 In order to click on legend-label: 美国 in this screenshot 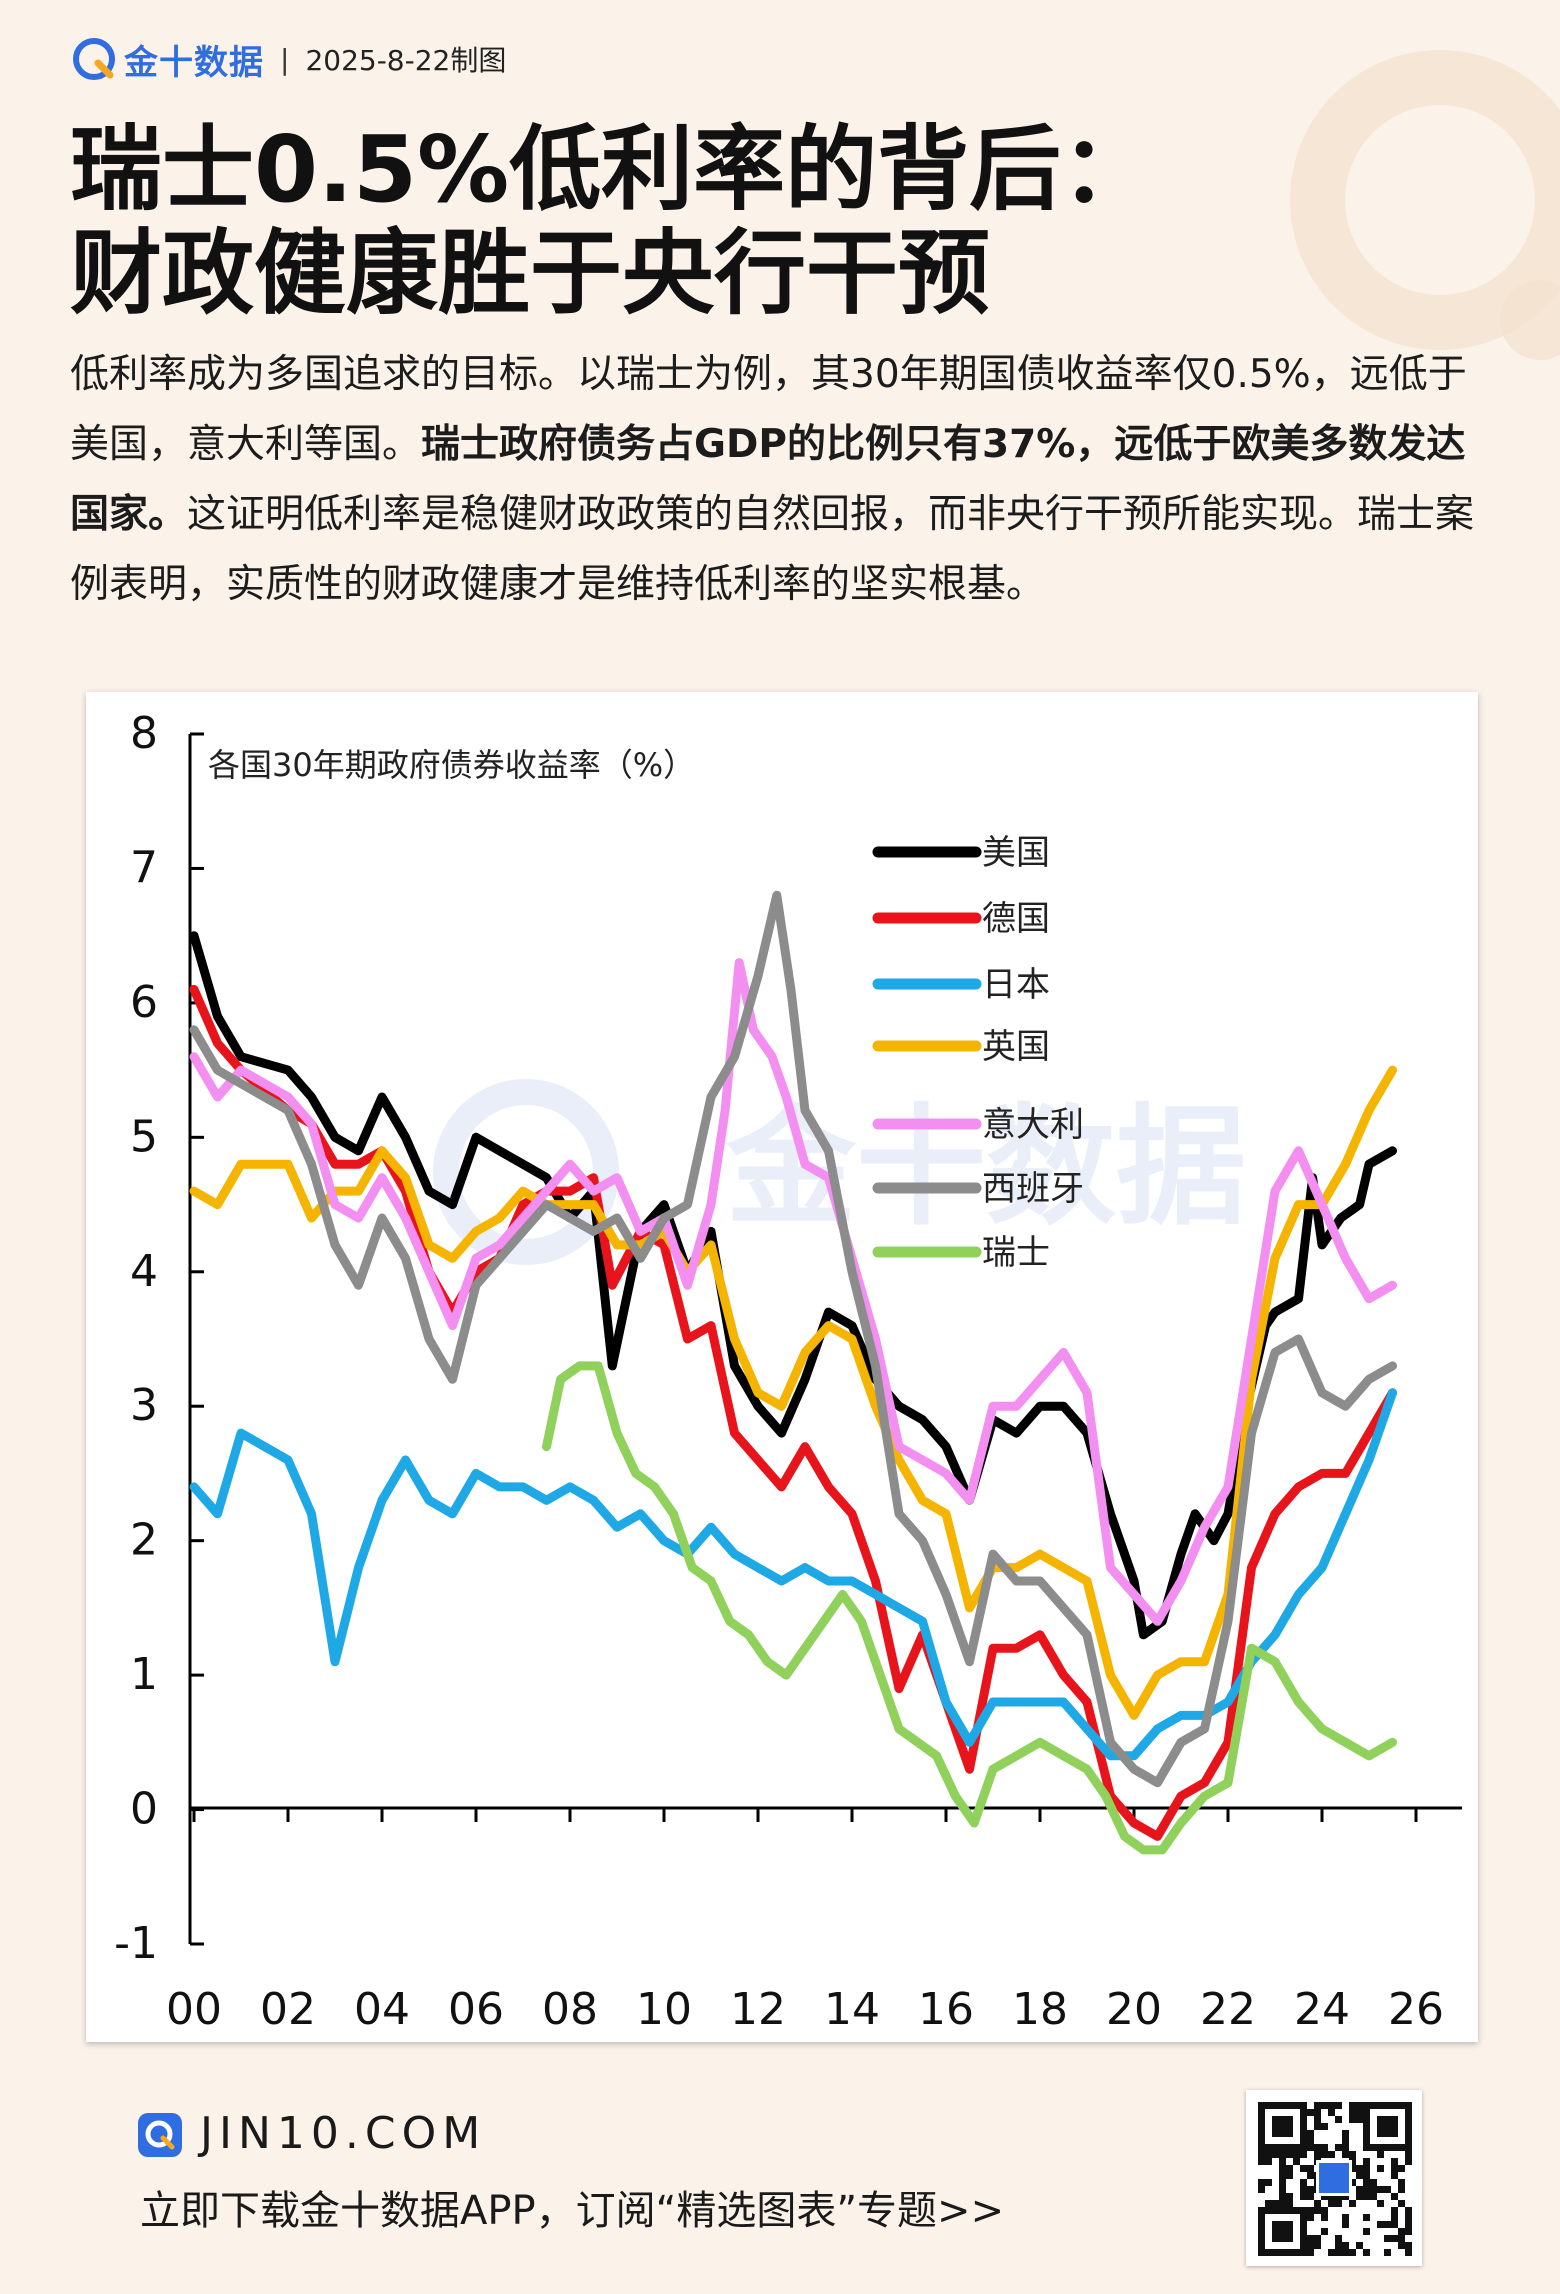, I will do `click(1016, 853)`.